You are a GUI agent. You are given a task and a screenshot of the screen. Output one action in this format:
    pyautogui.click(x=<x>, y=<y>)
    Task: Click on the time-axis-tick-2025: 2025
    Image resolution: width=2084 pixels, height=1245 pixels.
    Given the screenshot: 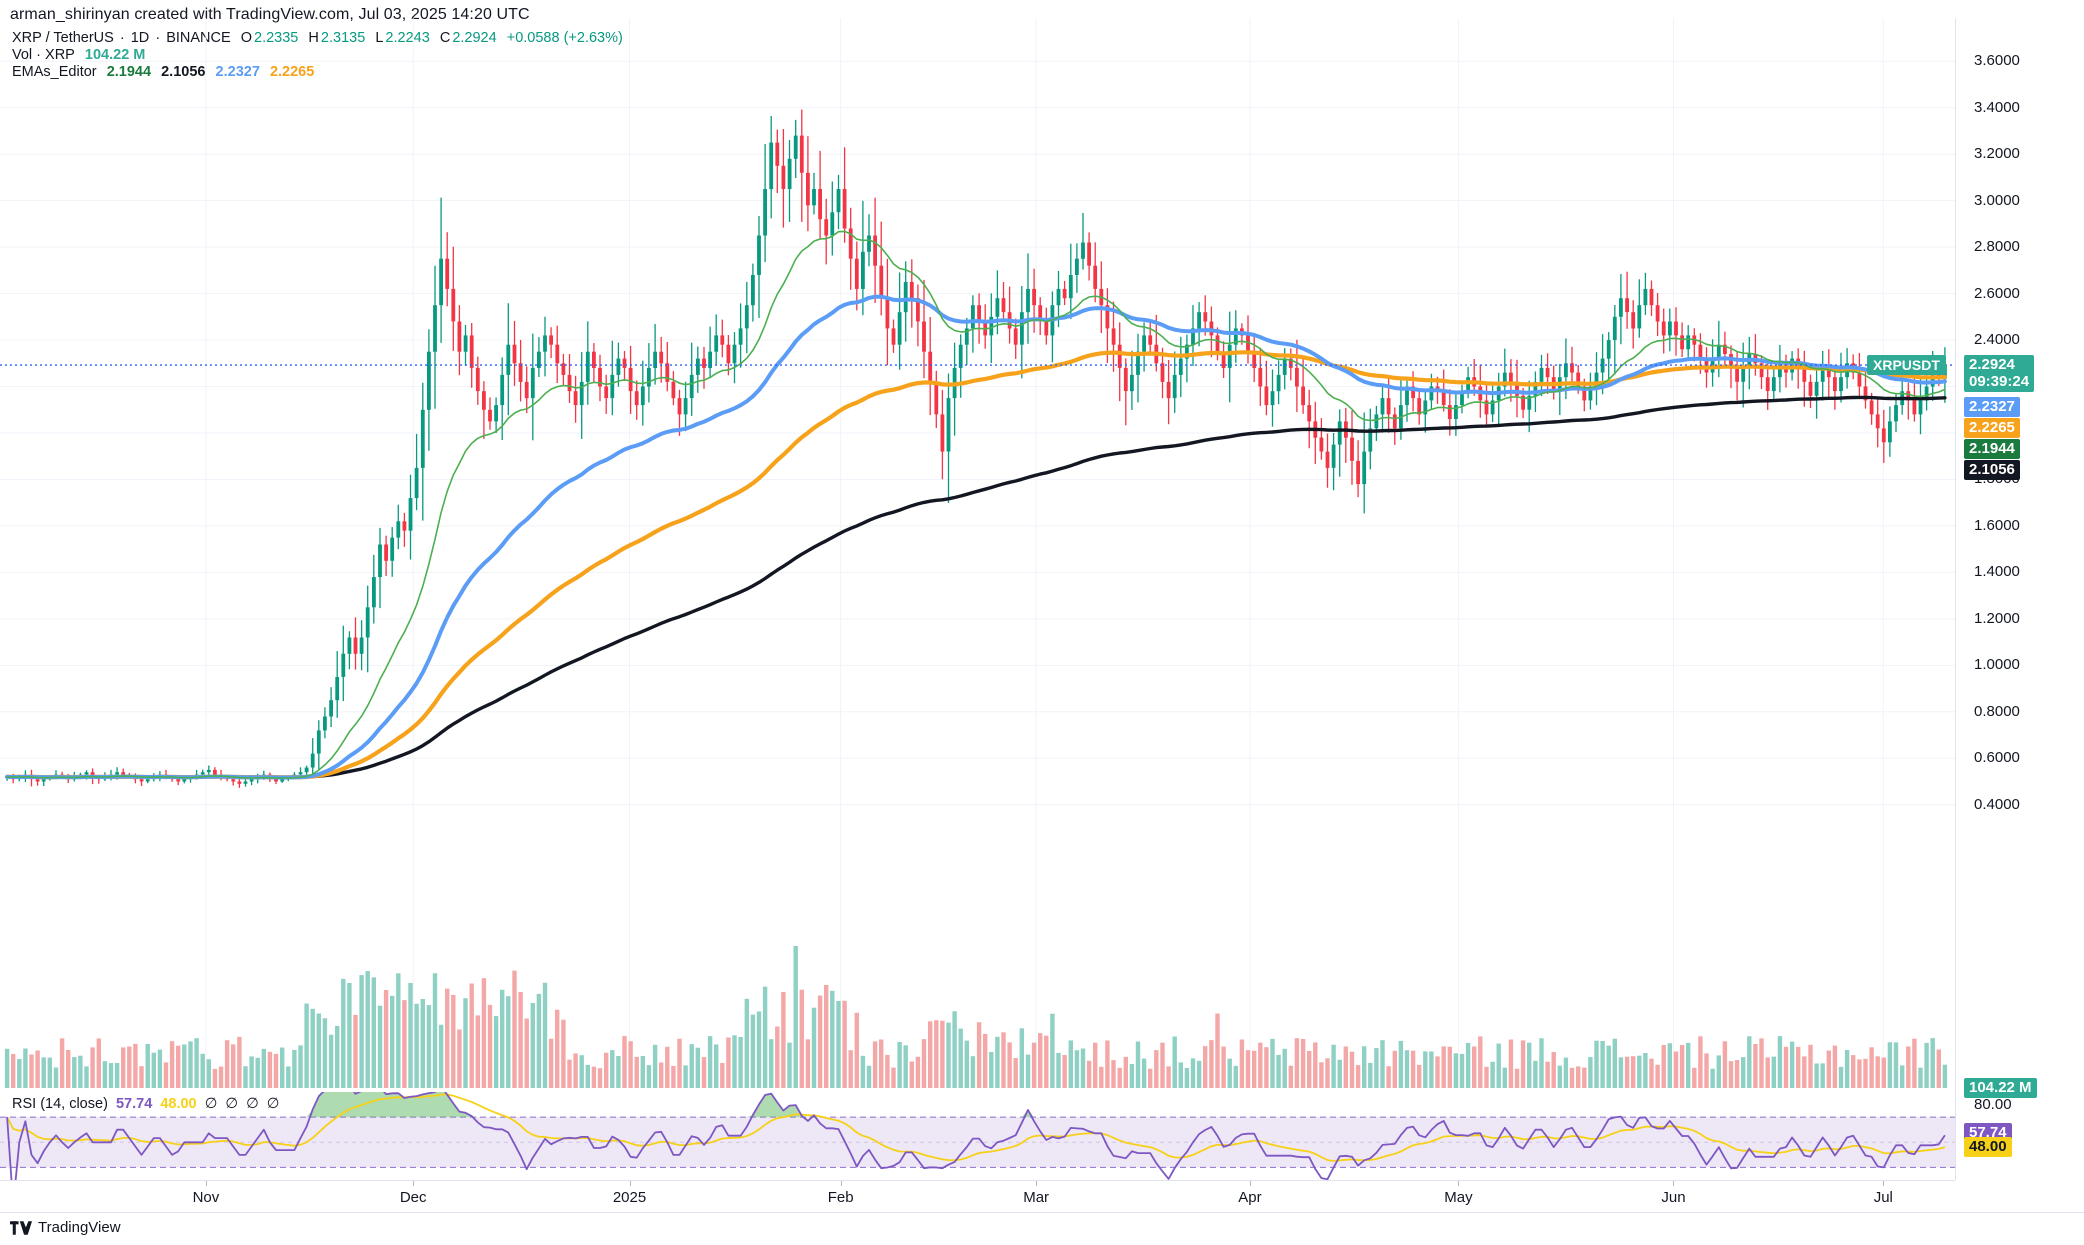 What is the action you would take?
    pyautogui.click(x=629, y=1197)
    